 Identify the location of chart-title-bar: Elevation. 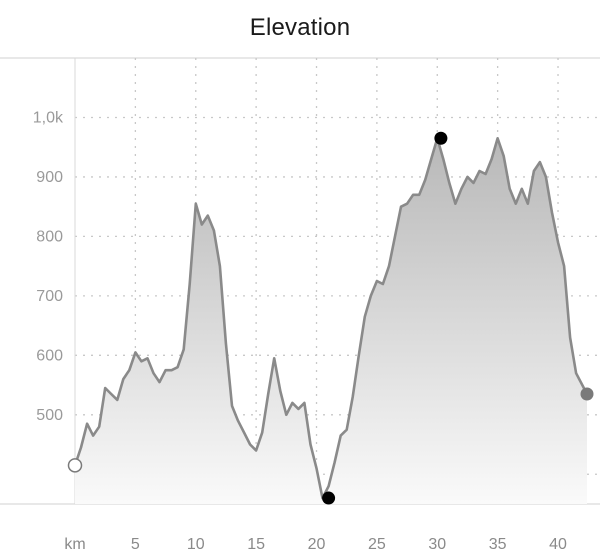
(300, 28).